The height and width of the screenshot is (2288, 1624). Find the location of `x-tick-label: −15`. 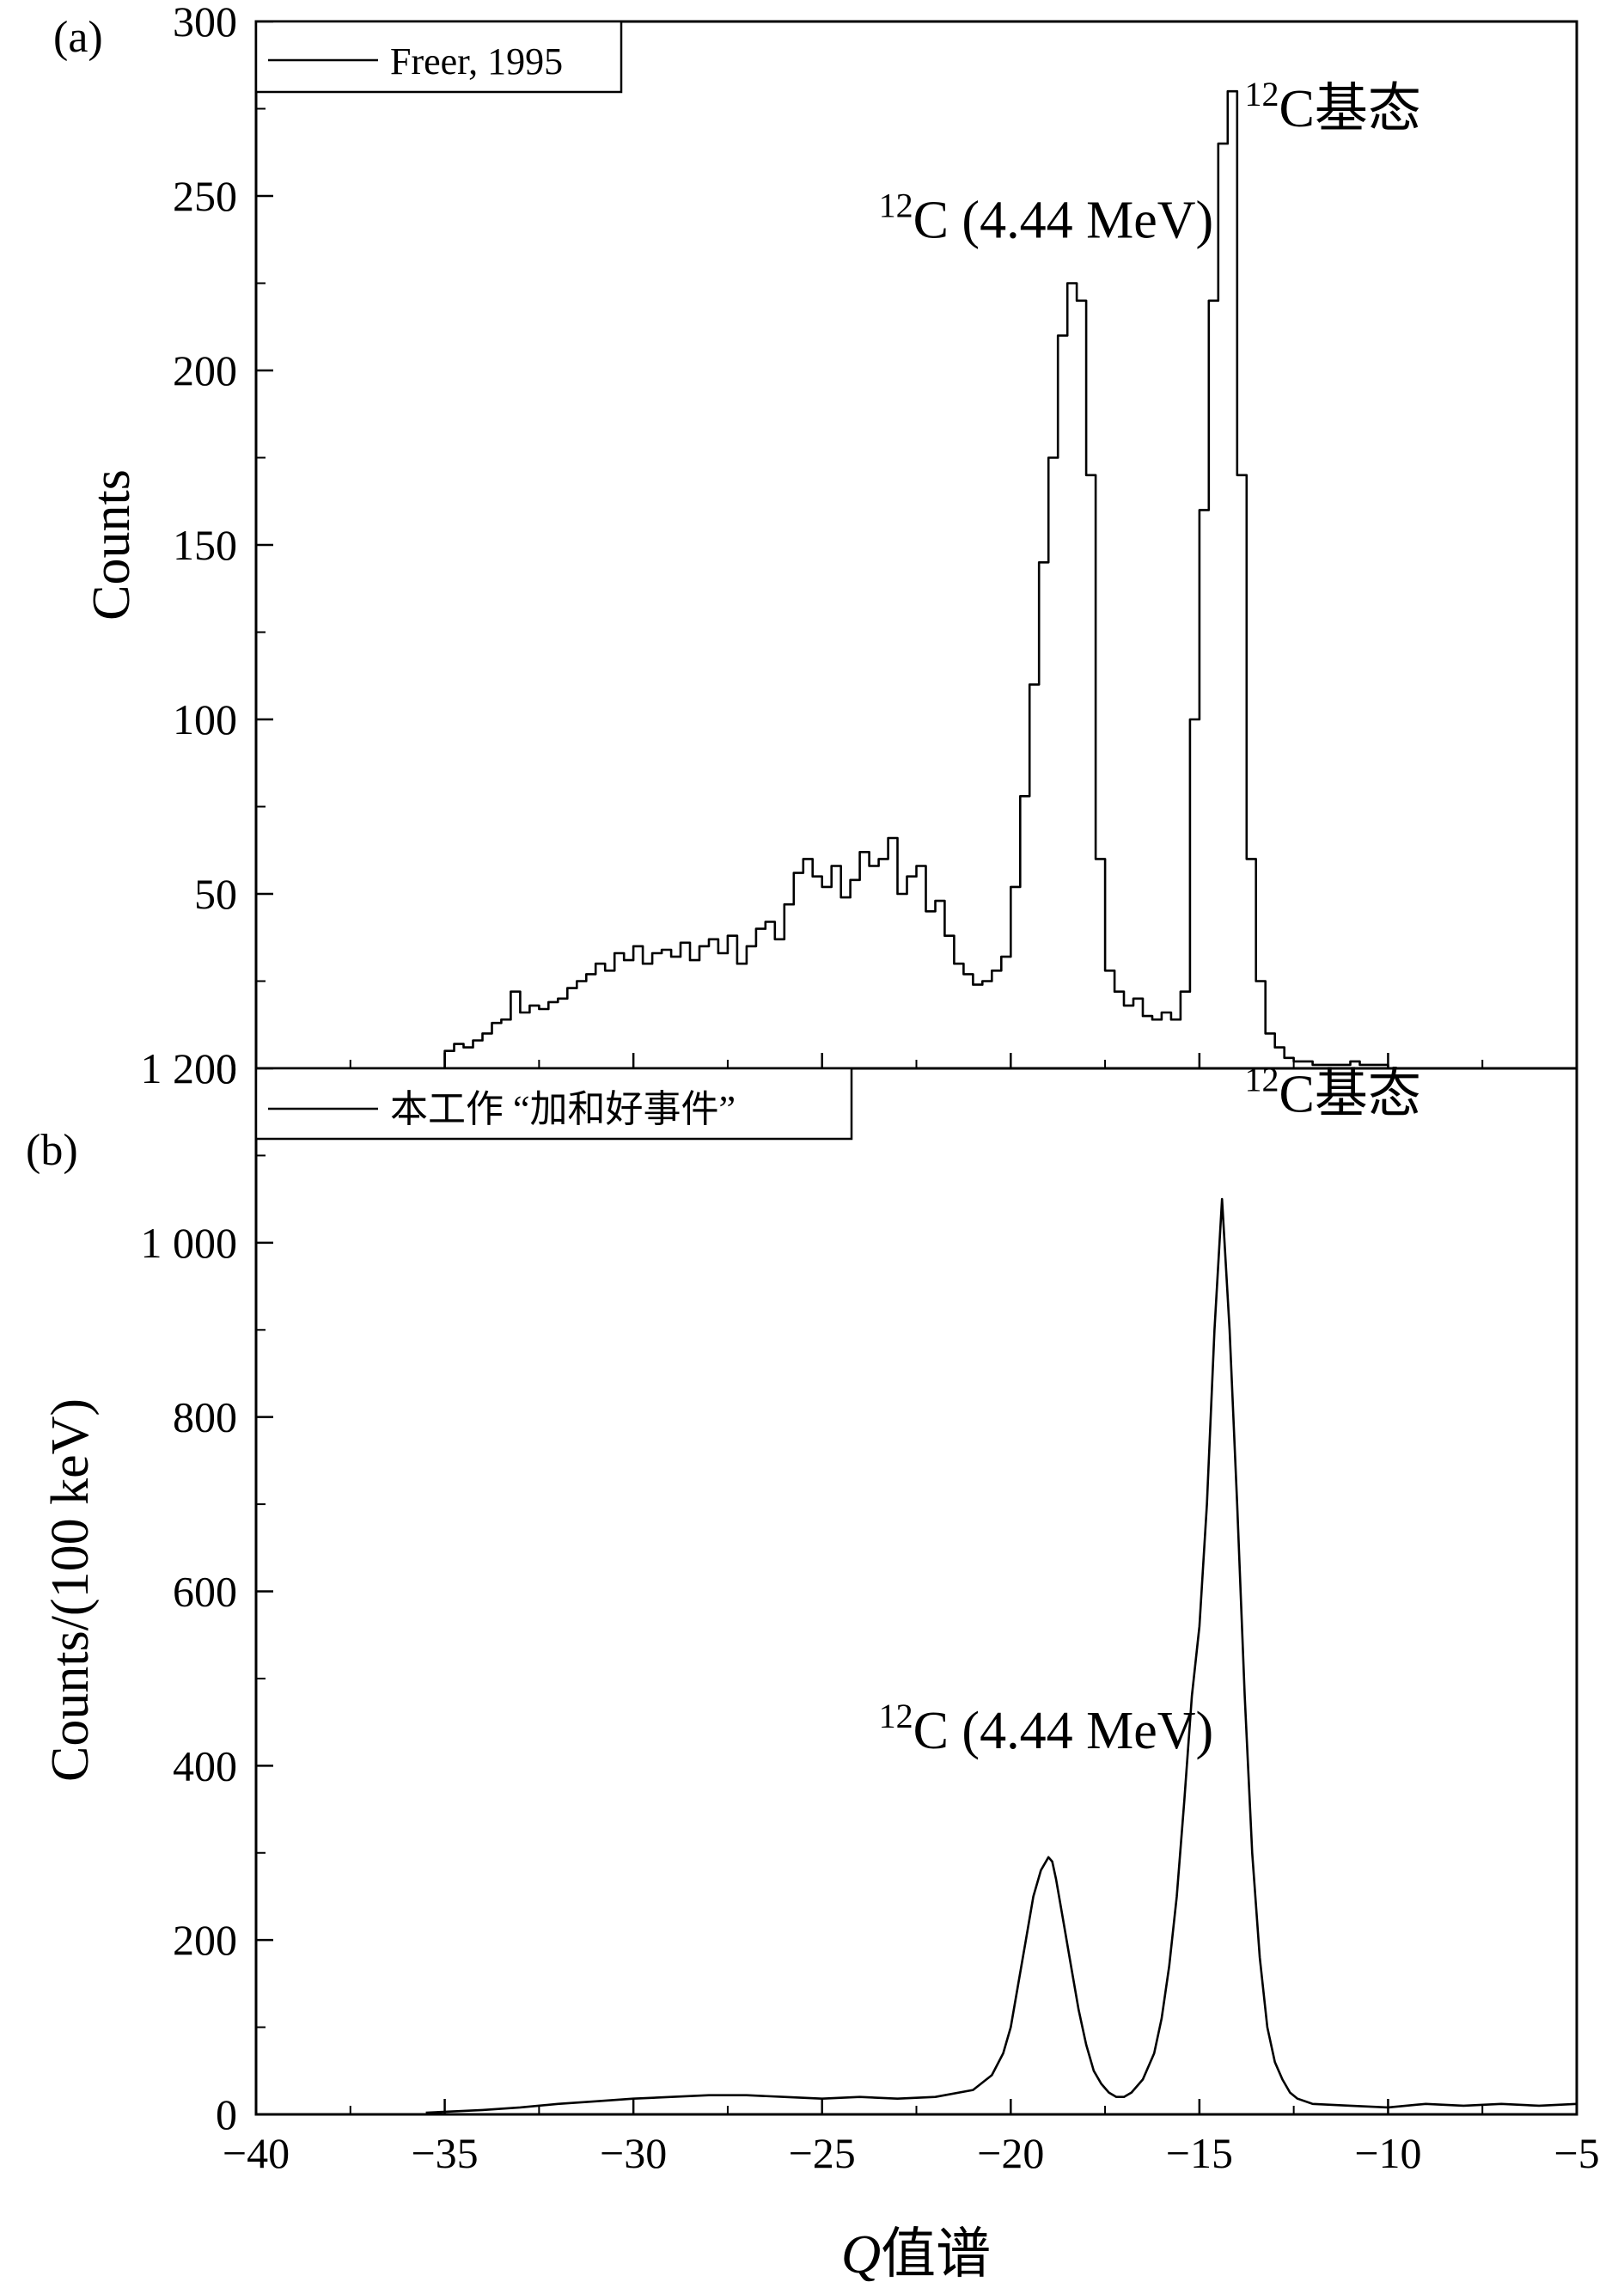

x-tick-label: −15 is located at coordinates (1199, 2153).